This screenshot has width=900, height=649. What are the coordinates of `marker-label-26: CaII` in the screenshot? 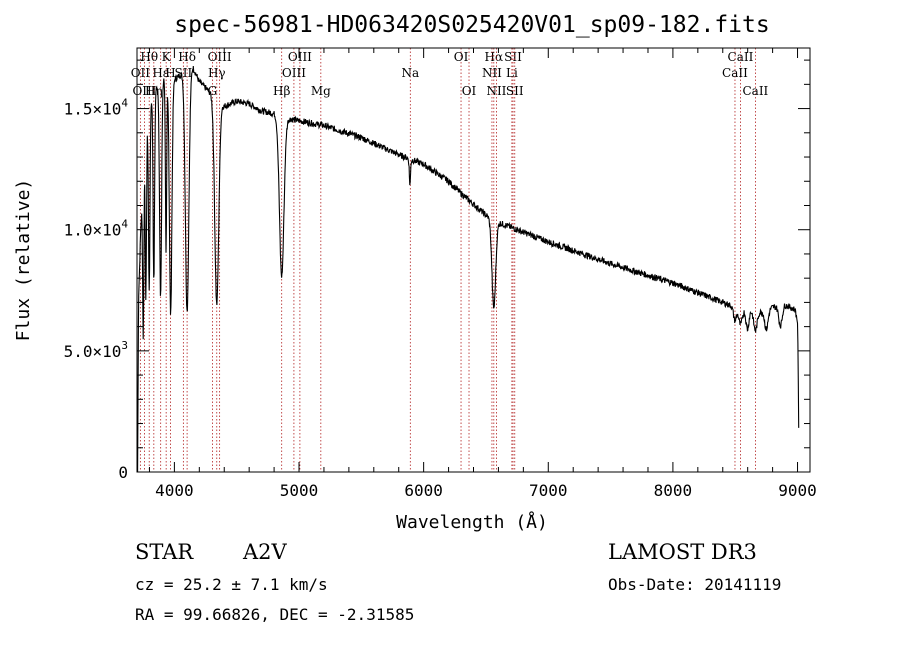 It's located at (735, 73).